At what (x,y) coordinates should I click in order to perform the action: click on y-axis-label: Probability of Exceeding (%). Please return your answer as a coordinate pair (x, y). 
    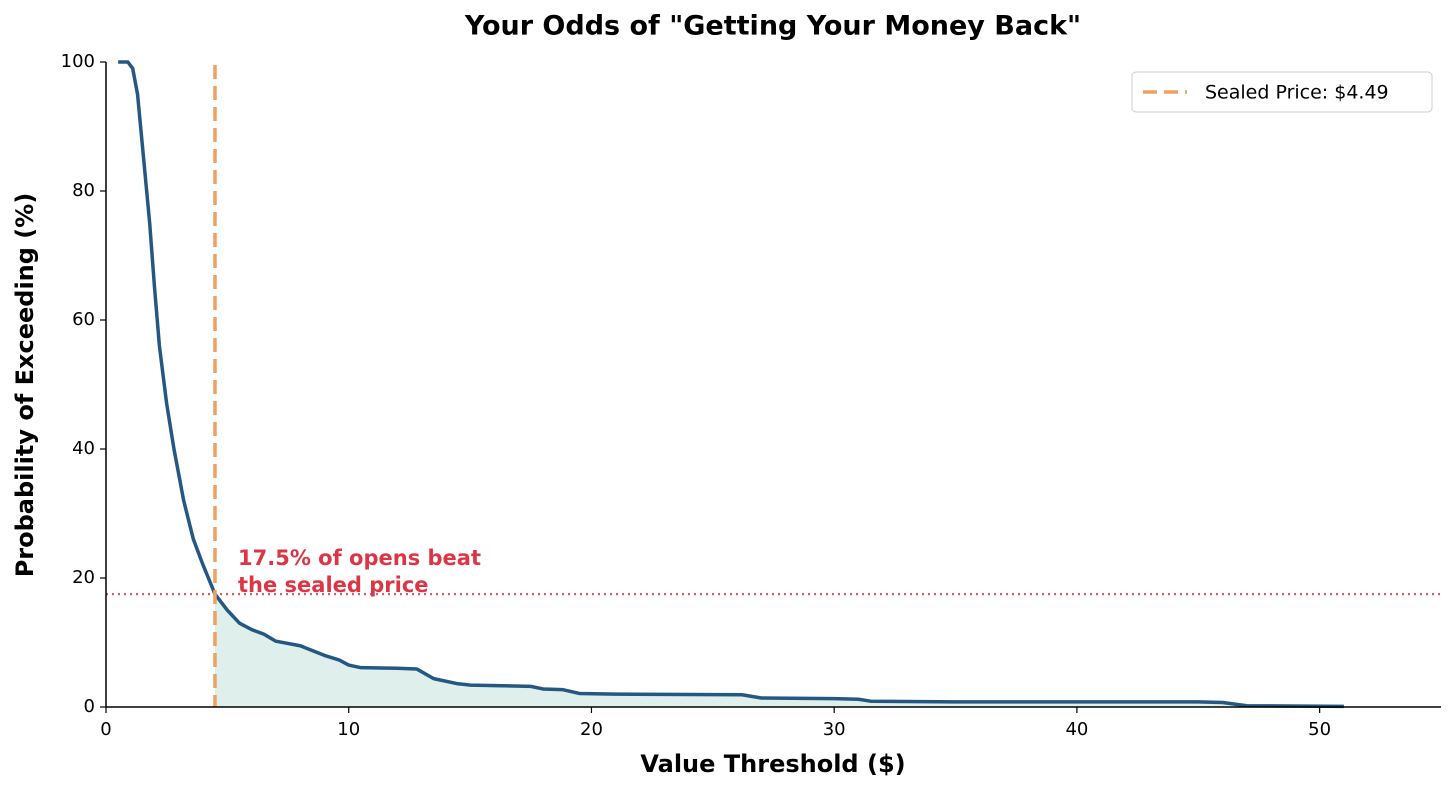
    Looking at the image, I should click on (25, 385).